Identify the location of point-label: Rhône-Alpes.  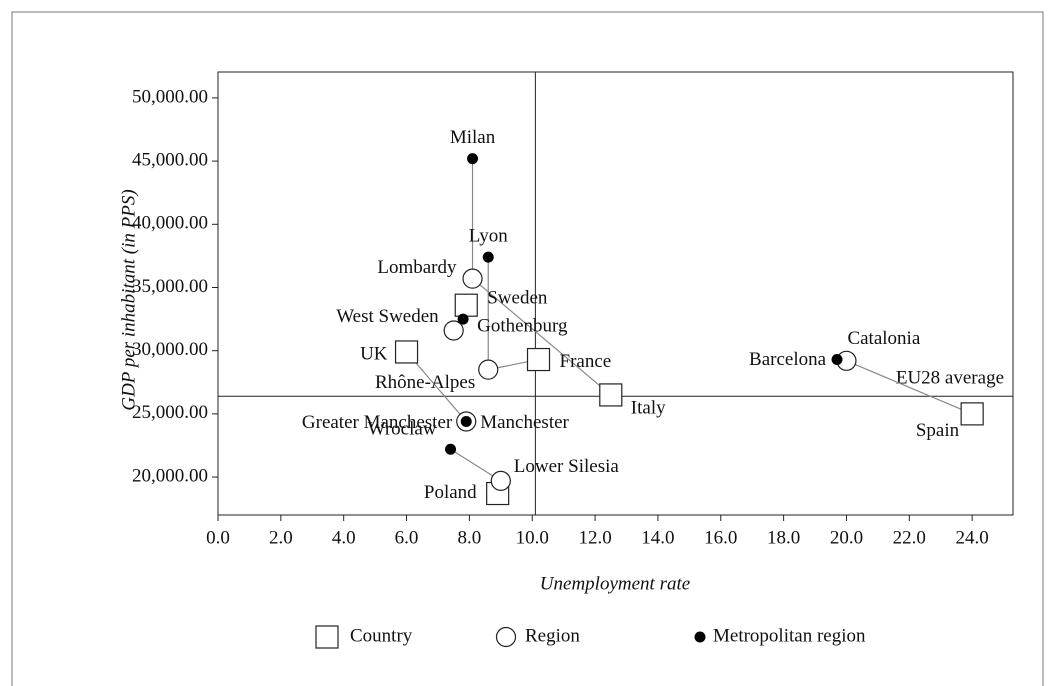
(425, 382).